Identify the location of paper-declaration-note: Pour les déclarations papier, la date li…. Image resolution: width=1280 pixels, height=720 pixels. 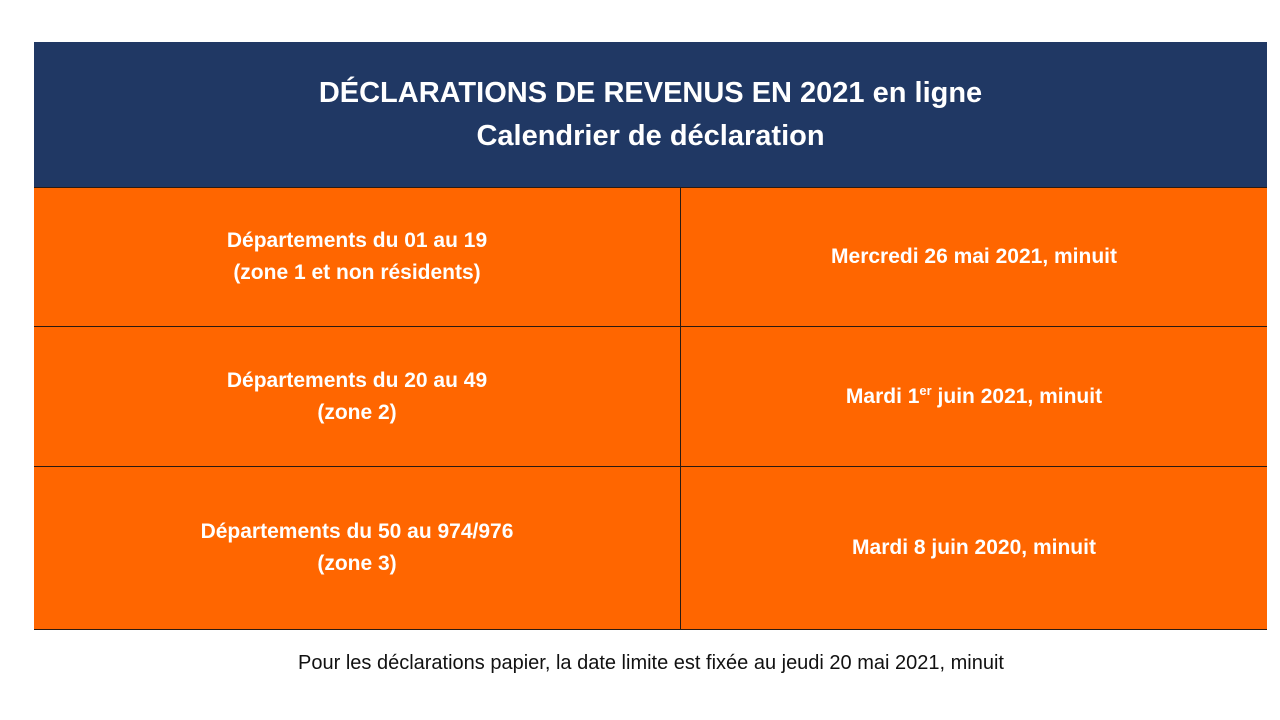
(651, 663).